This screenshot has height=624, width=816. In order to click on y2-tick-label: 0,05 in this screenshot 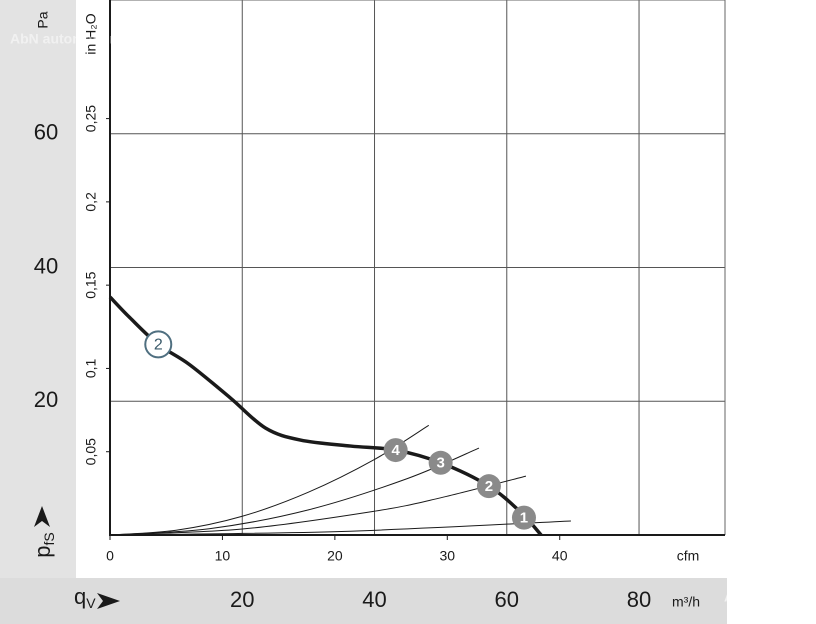, I will do `click(91, 451)`.